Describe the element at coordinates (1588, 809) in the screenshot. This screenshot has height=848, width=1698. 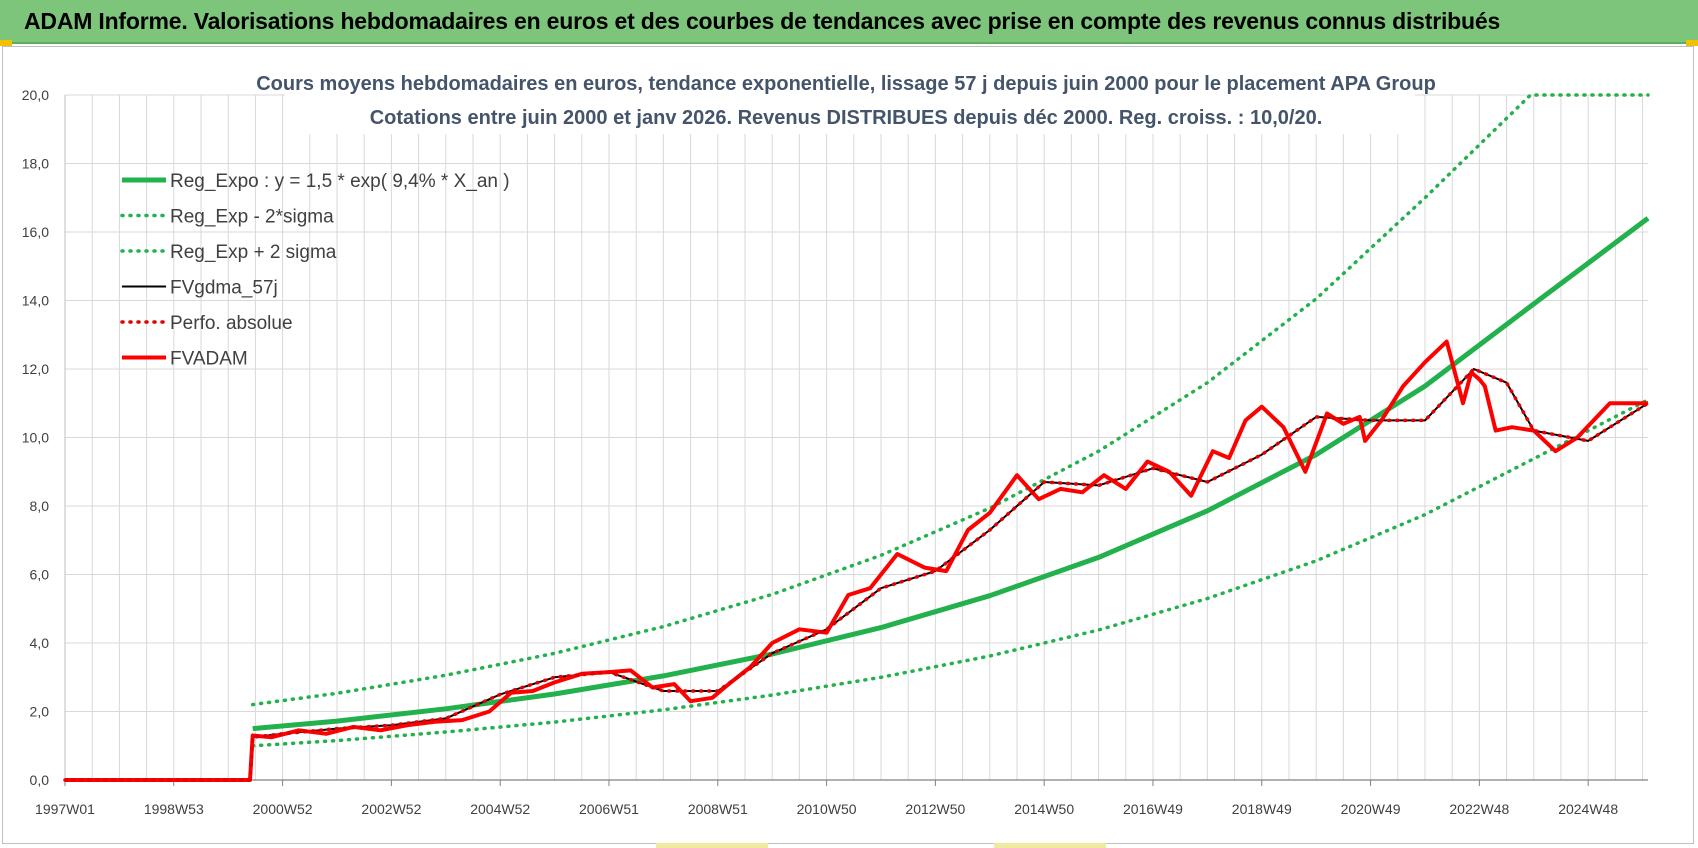
I see `x-tick-label: 2024W48` at that location.